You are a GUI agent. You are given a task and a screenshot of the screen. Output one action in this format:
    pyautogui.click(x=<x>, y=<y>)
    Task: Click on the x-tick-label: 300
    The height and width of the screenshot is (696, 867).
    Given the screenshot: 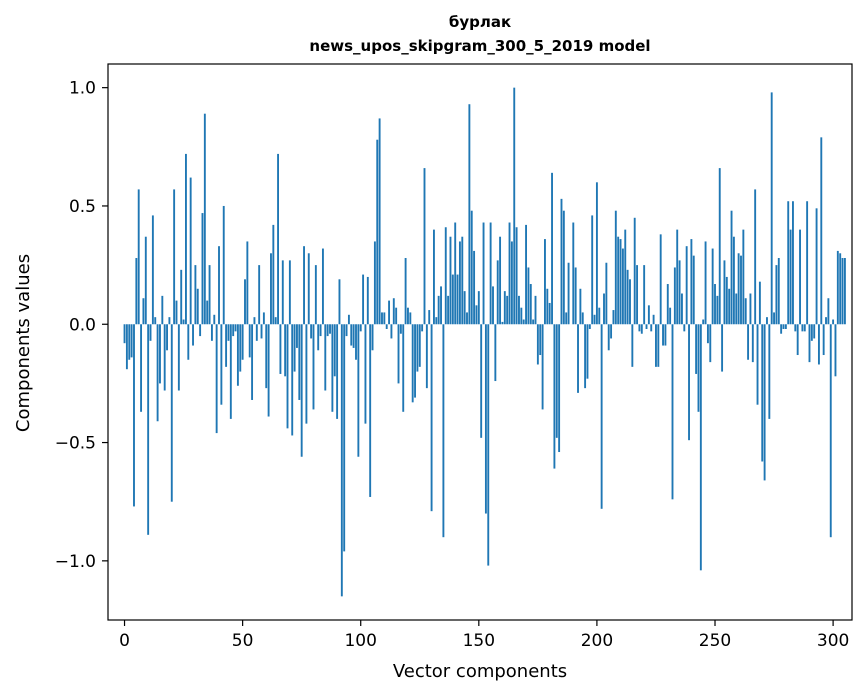 What is the action you would take?
    pyautogui.click(x=833, y=641)
    